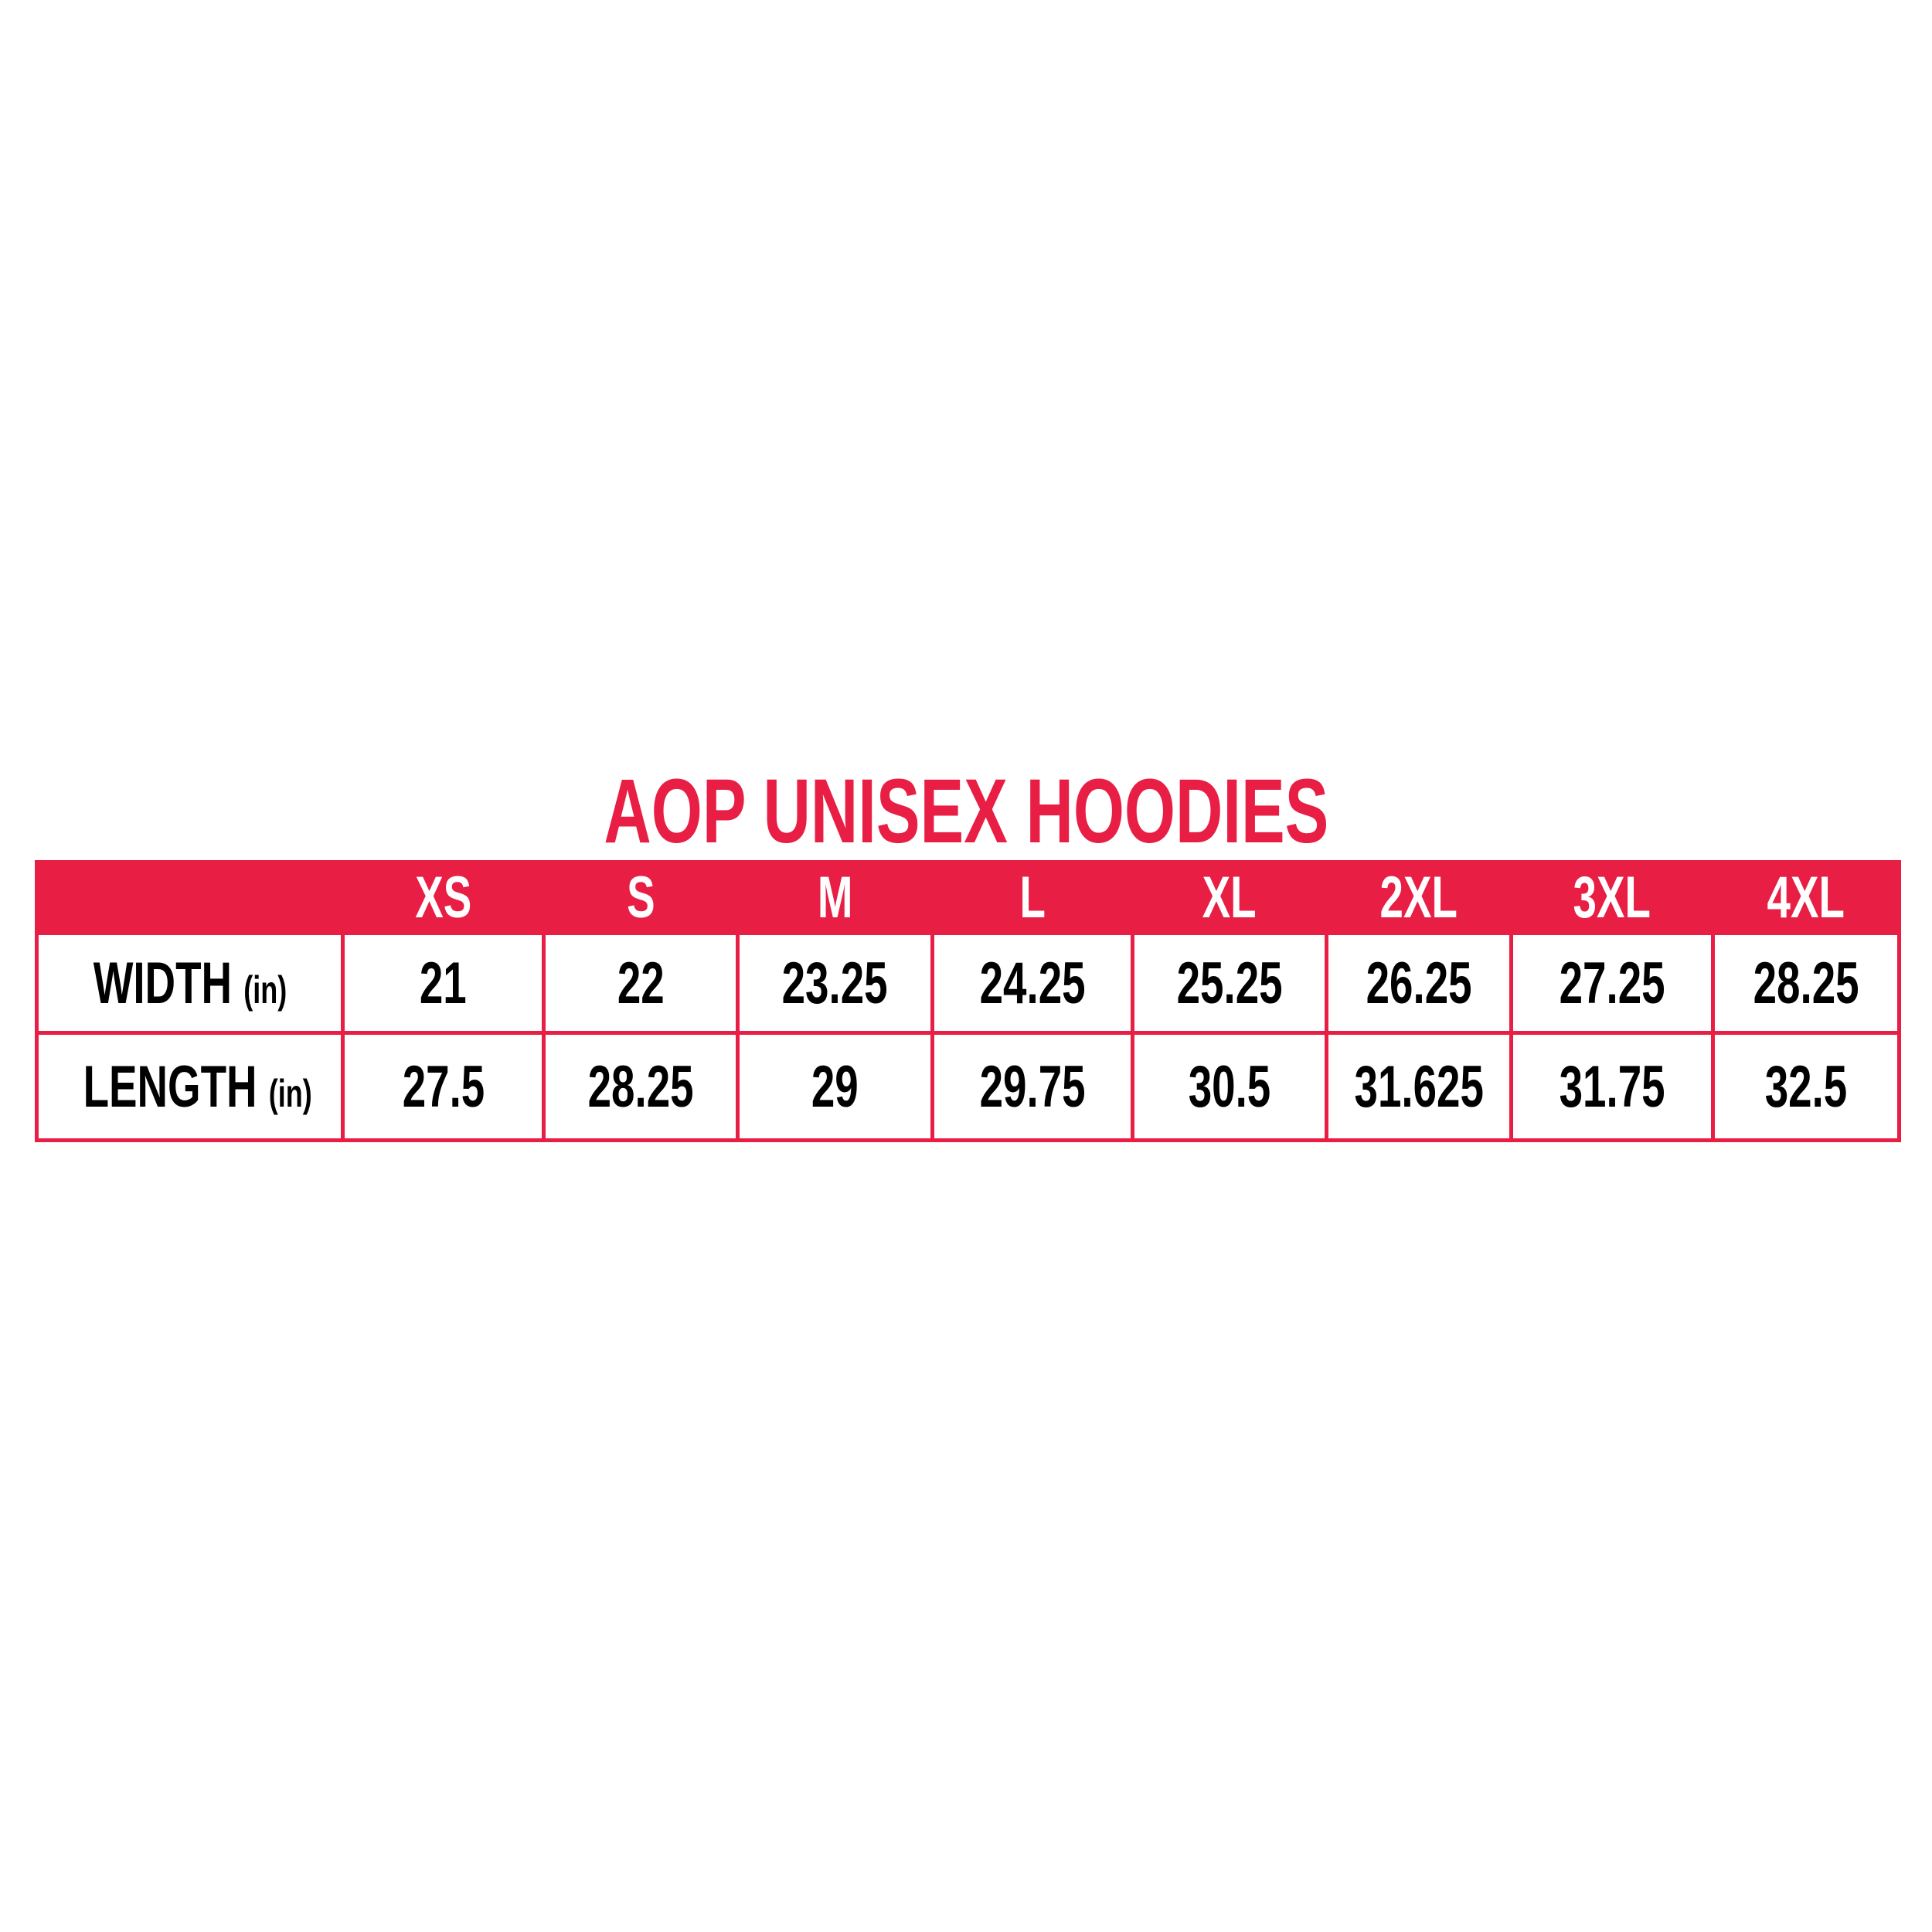  What do you see at coordinates (835, 983) in the screenshot?
I see `table-cell: 23.25` at bounding box center [835, 983].